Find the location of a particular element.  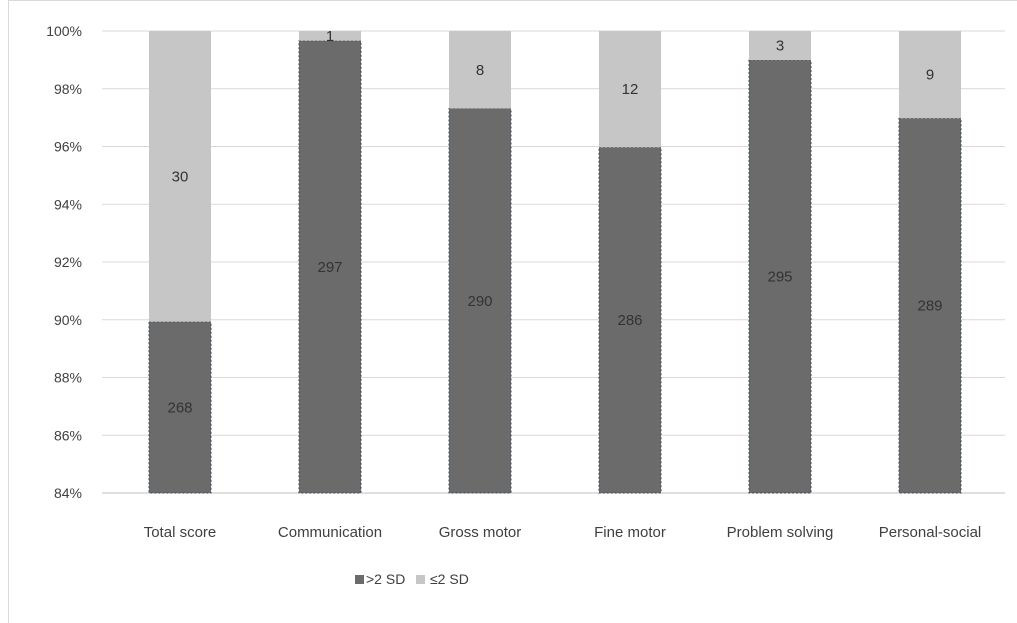

y-tick-label: 88% is located at coordinates (68, 378).